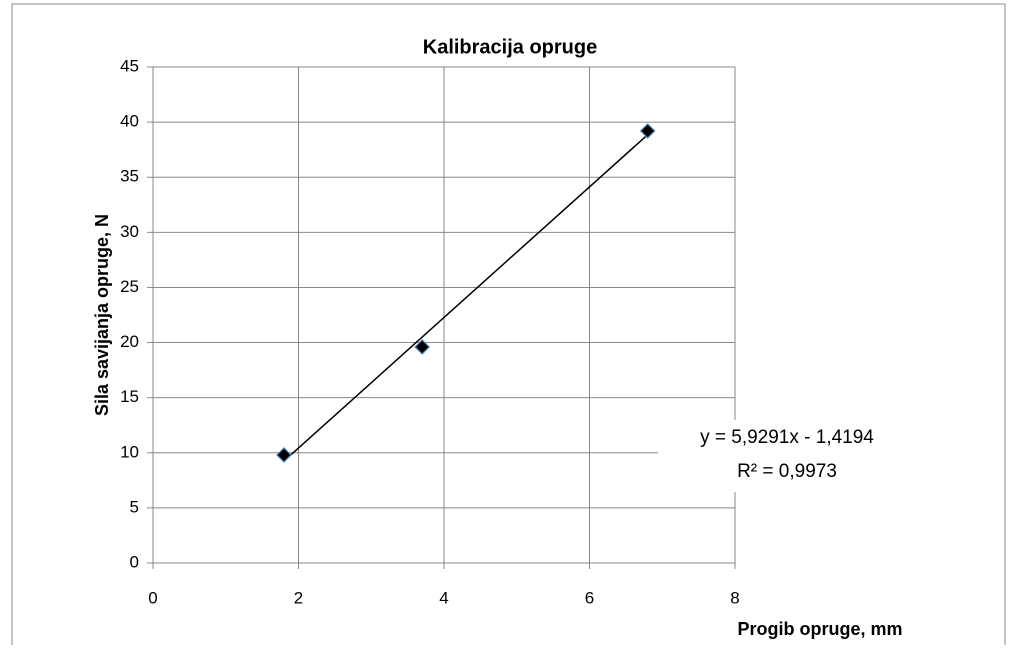  I want to click on x-axis-label: Progib opruge, mm, so click(819, 629).